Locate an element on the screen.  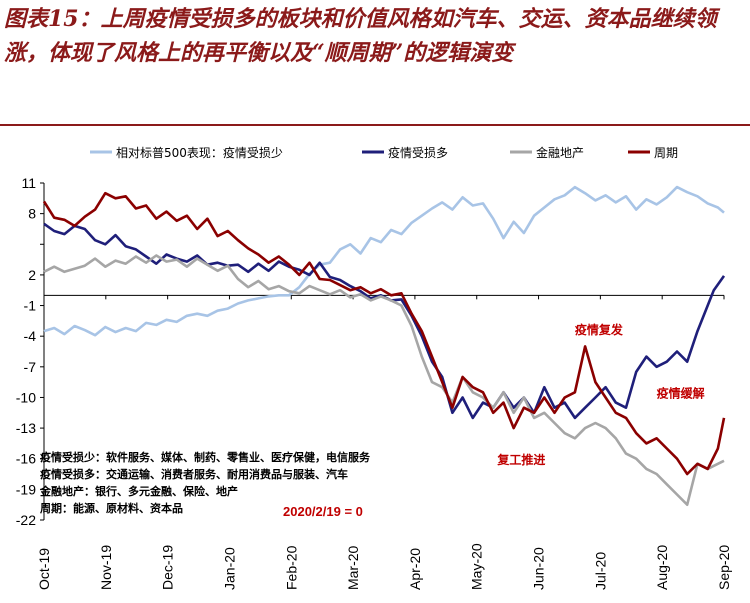
x-tick-label: Nov-19 is located at coordinates (106, 567).